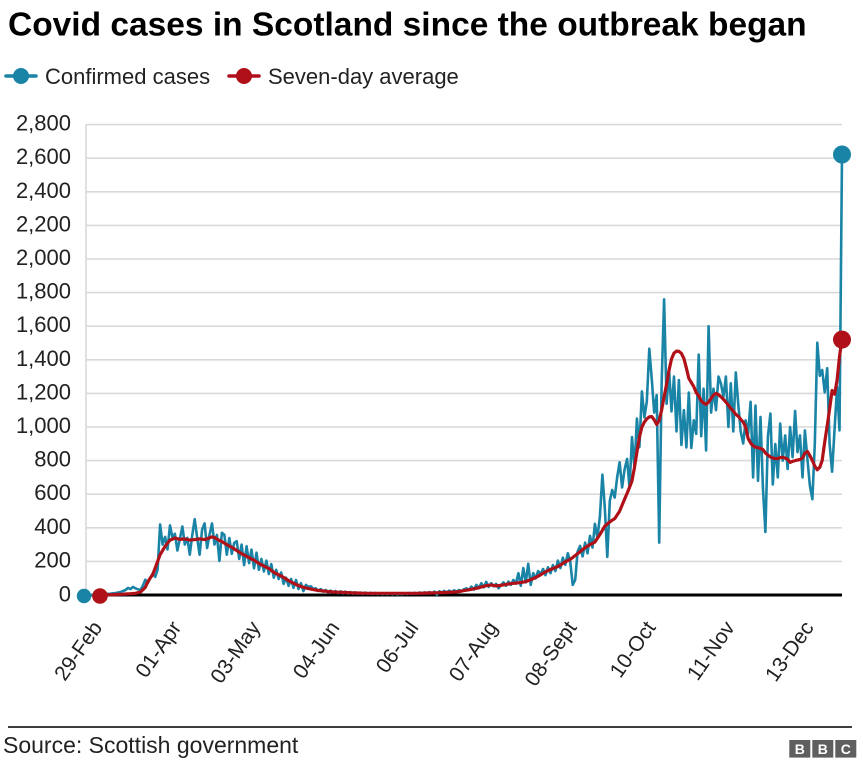 Image resolution: width=863 pixels, height=760 pixels. I want to click on svg-text: 1,000, so click(43, 425).